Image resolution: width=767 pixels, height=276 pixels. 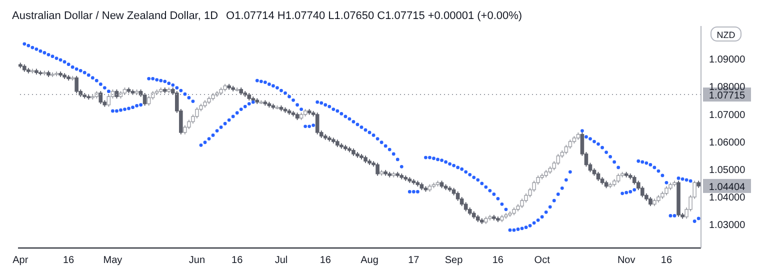 What do you see at coordinates (727, 96) in the screenshot?
I see `ref-line-label: 1.07715` at bounding box center [727, 96].